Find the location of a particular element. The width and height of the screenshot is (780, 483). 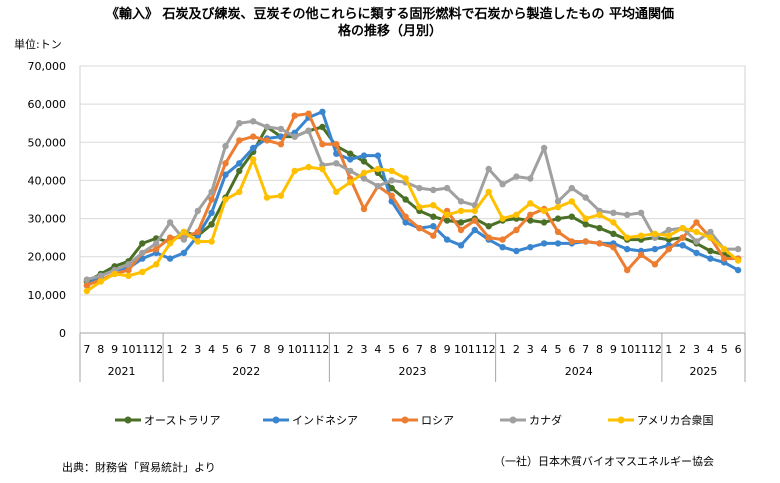

x-tick-label-month: 1 is located at coordinates (170, 349).